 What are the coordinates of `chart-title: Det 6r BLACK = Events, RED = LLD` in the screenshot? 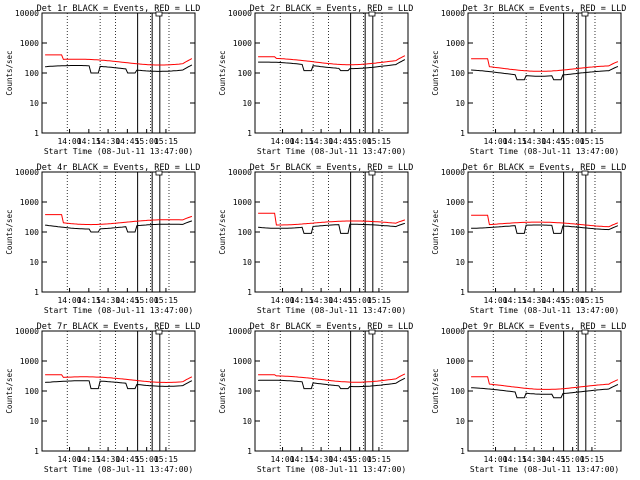 It's located at (545, 168).